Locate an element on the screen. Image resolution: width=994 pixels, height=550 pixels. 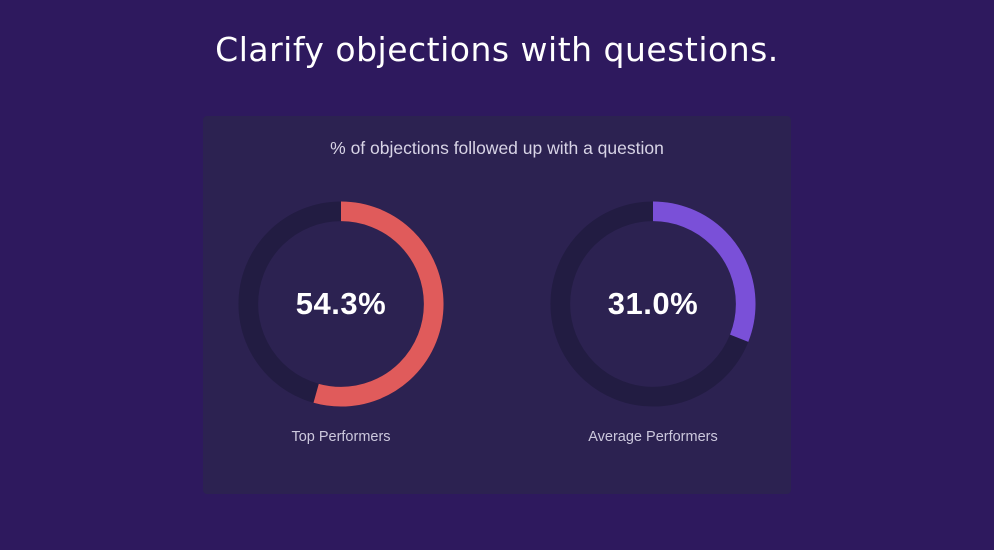
donut-average-performers: 31.0% Average Performers is located at coordinates (653, 323).